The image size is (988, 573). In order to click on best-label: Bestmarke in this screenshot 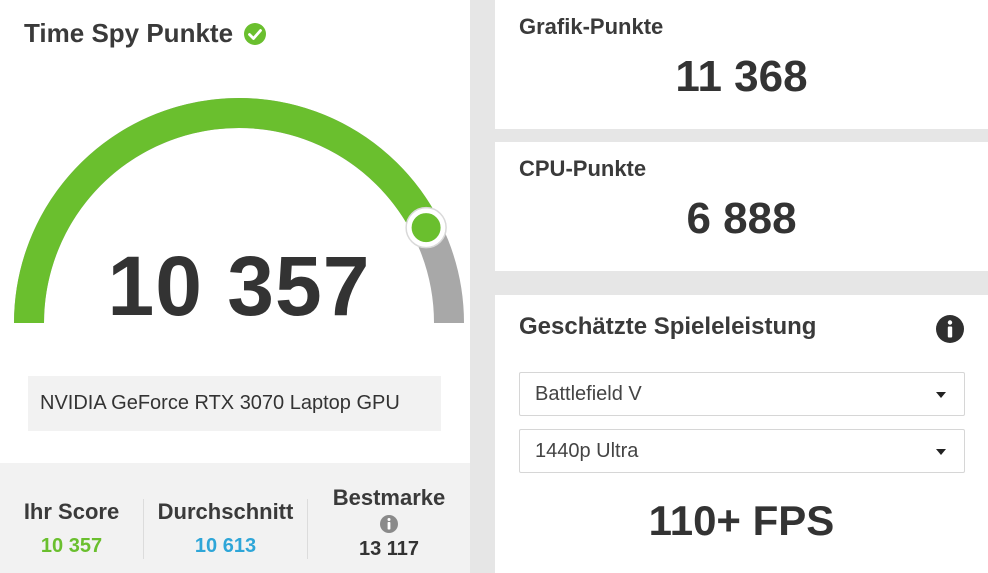, I will do `click(389, 497)`.